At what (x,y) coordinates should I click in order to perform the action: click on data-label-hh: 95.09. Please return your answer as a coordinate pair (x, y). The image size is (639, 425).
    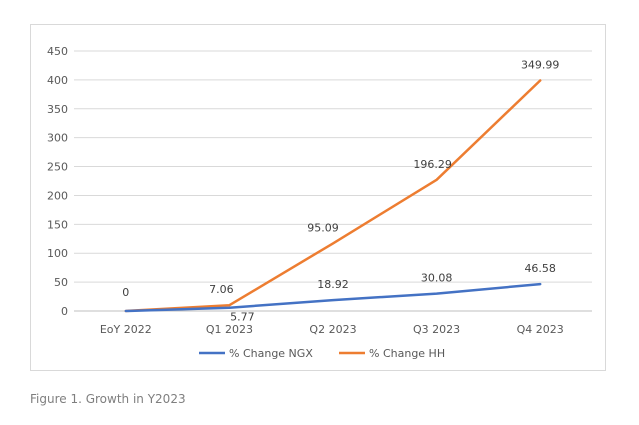
    Looking at the image, I should click on (323, 227).